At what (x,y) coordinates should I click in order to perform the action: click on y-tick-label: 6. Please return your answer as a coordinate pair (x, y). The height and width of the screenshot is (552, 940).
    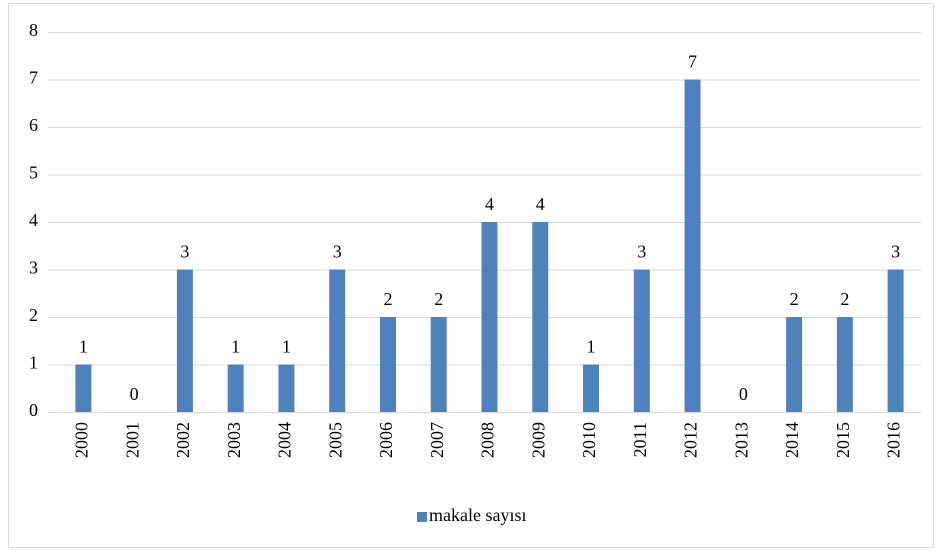
    Looking at the image, I should click on (33, 125).